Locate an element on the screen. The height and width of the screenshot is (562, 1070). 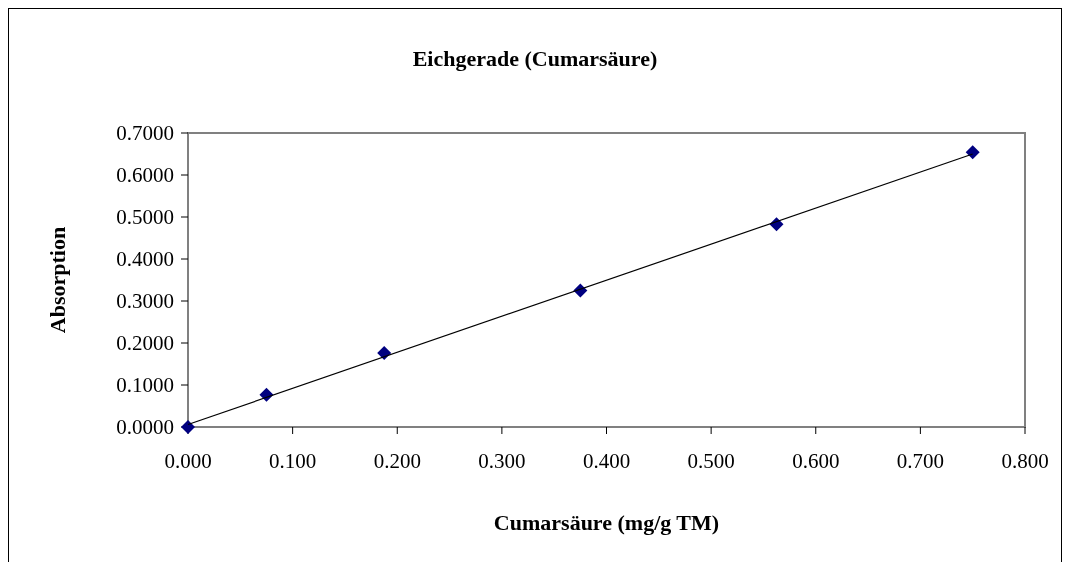
y-tick-label: 0.0000 is located at coordinates (145, 427).